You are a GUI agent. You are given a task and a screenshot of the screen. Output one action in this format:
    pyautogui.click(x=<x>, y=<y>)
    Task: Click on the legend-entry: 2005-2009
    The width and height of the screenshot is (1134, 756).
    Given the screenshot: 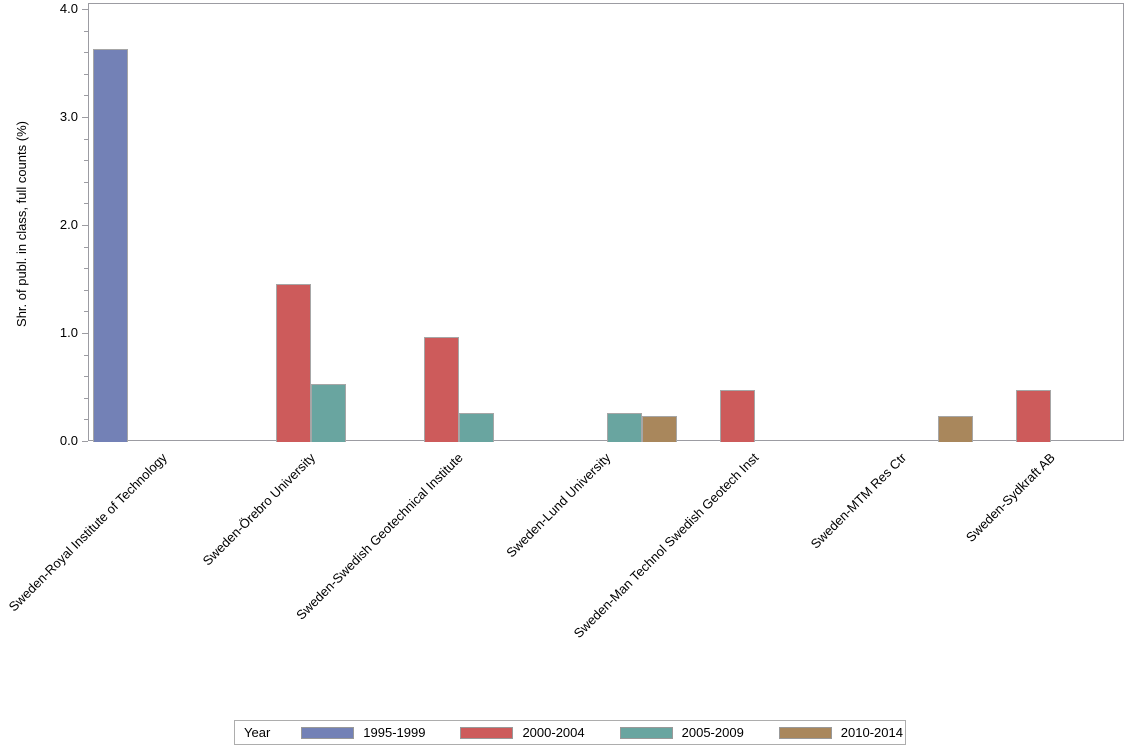 What is the action you would take?
    pyautogui.click(x=681, y=732)
    